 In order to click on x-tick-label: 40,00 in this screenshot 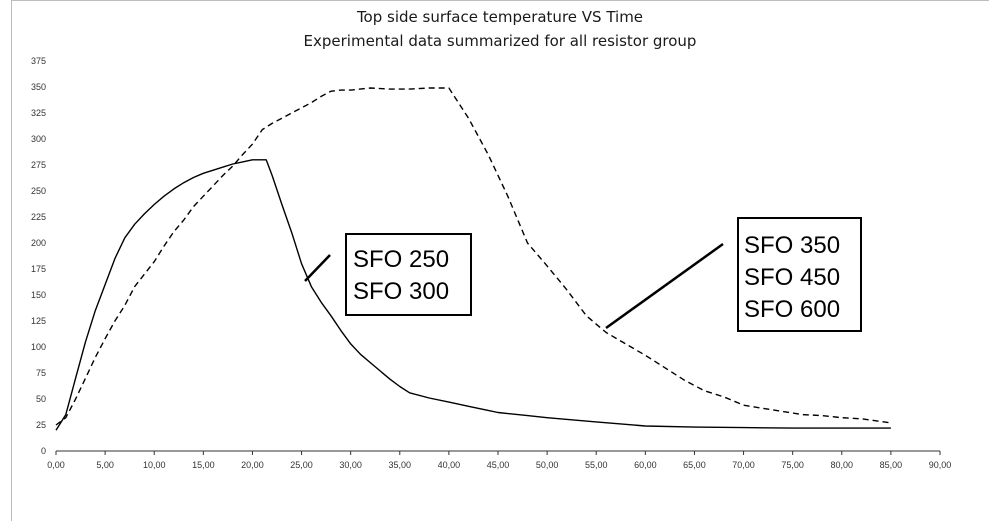, I will do `click(449, 465)`.